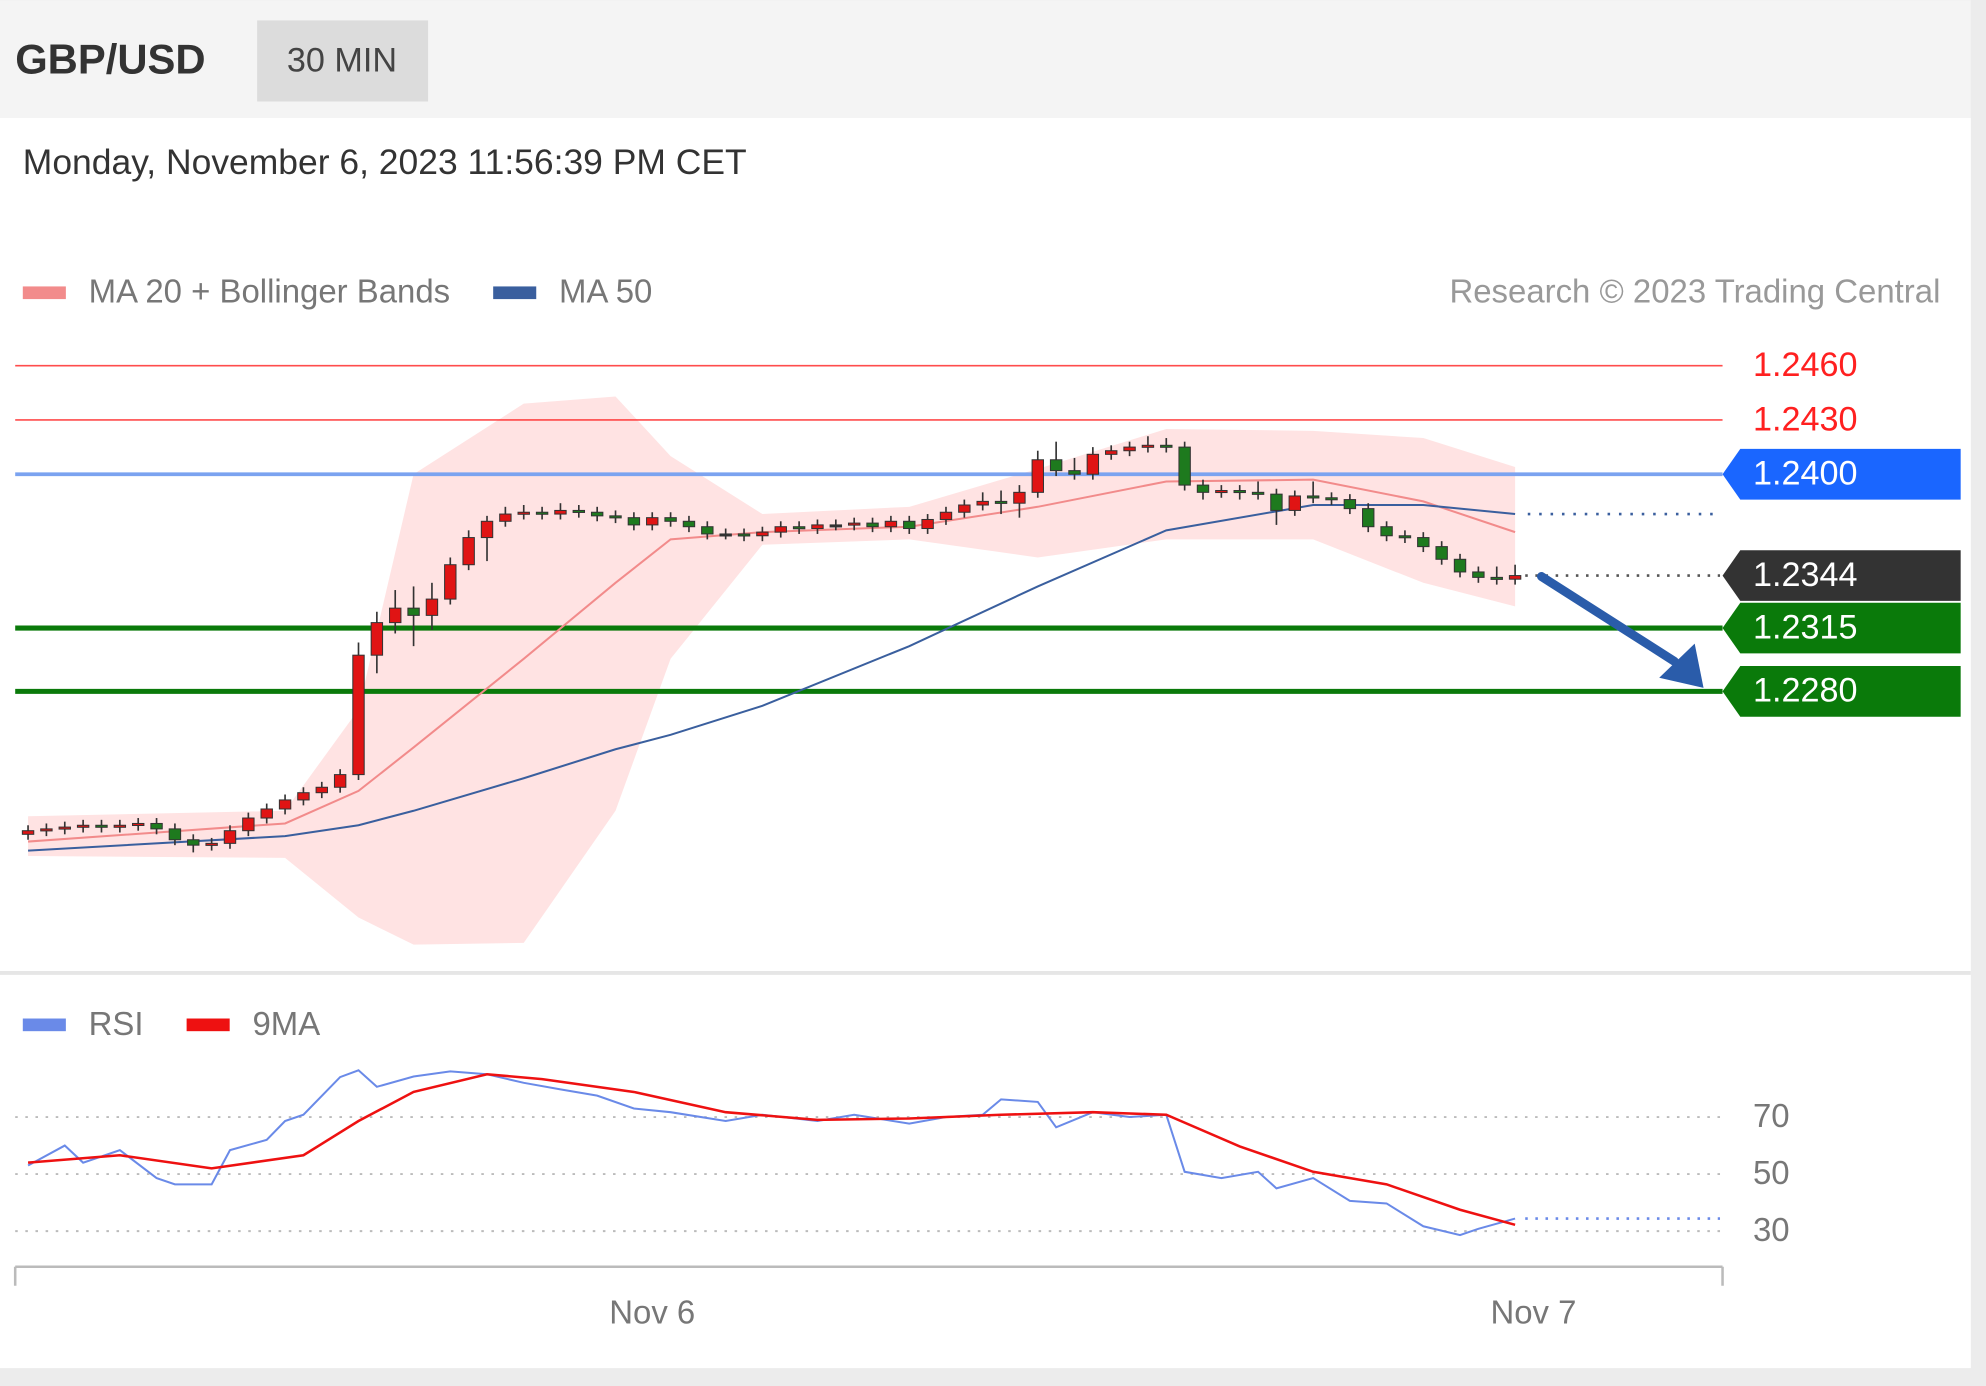 This screenshot has width=1986, height=1386. Describe the element at coordinates (605, 291) in the screenshot. I see `legend-label: MA 50` at that location.